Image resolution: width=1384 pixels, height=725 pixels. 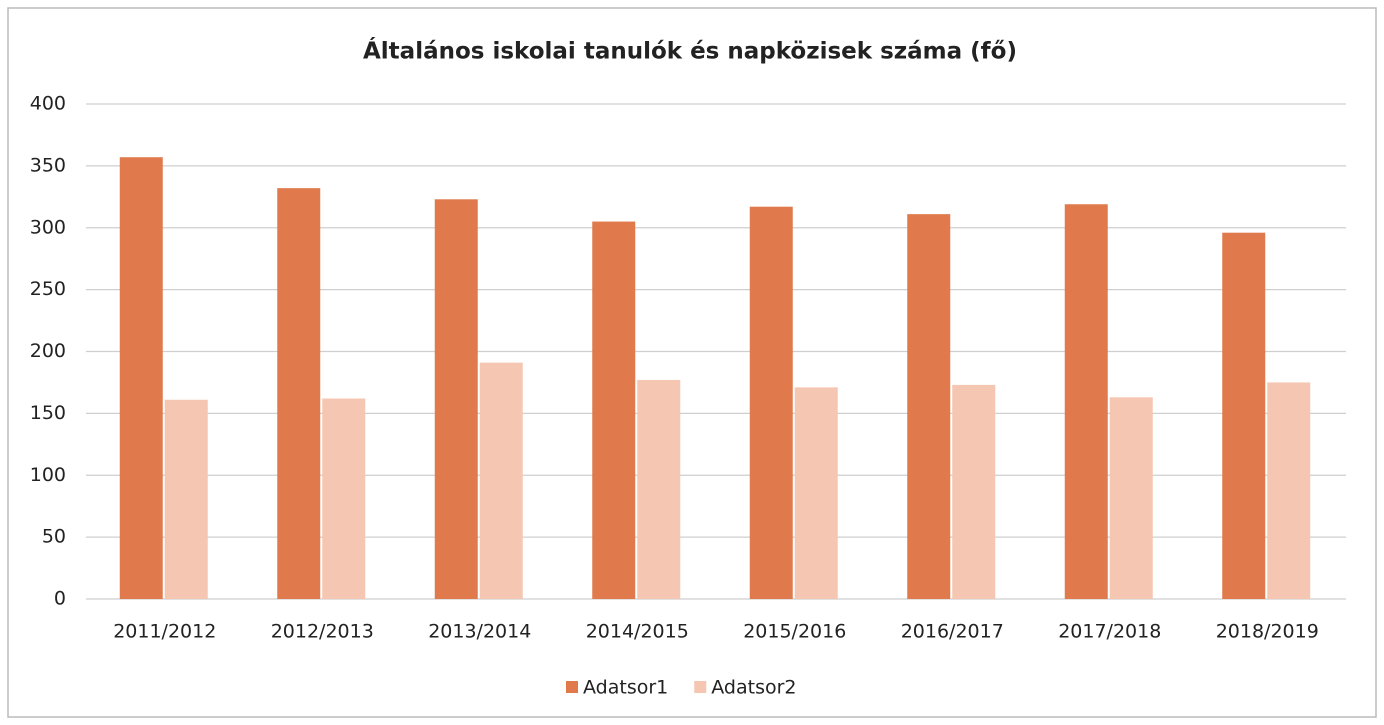 What do you see at coordinates (54, 537) in the screenshot?
I see `y-tick-label: 50` at bounding box center [54, 537].